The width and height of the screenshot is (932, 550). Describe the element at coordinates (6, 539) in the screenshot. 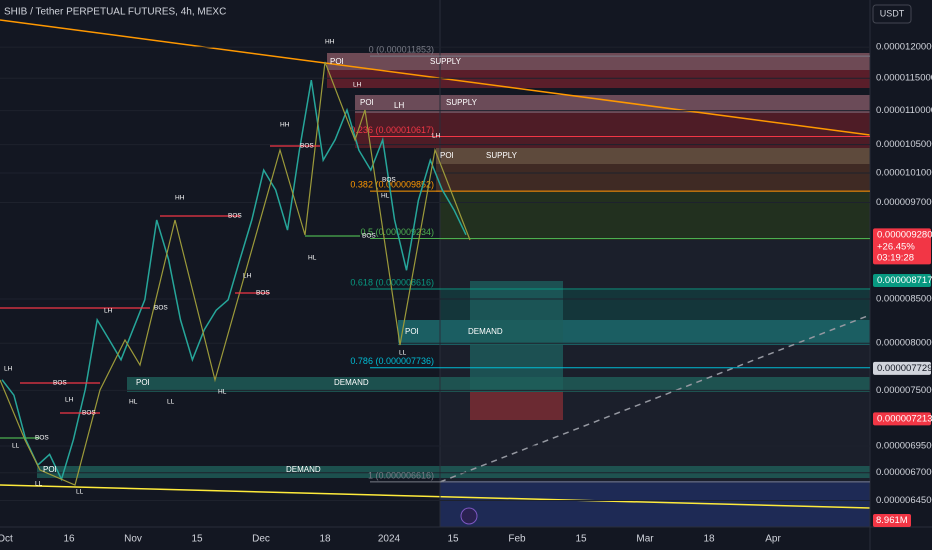

I see `x-tick-label: Oct` at that location.